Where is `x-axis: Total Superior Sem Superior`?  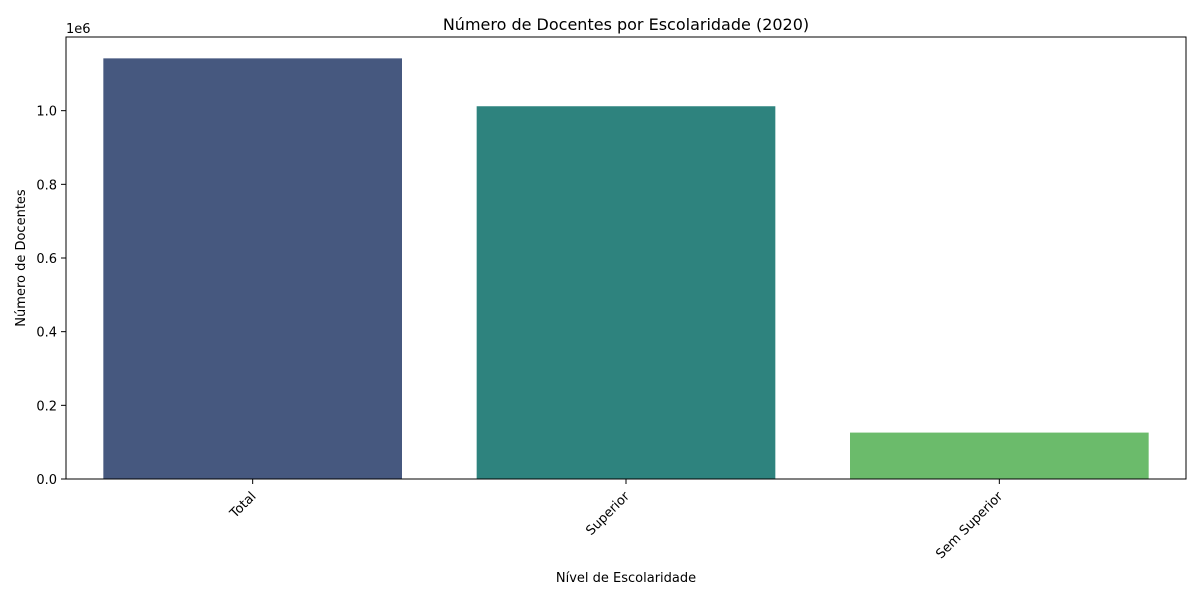 x-axis: Total Superior Sem Superior is located at coordinates (617, 520).